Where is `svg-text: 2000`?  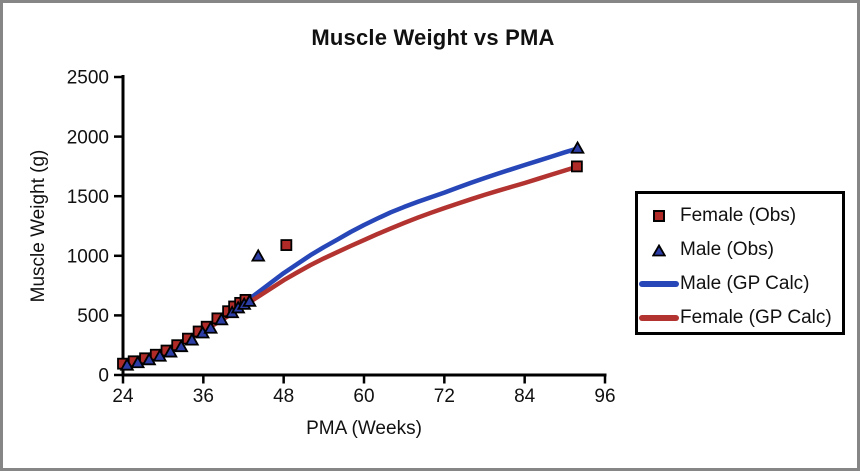 svg-text: 2000 is located at coordinates (88, 137).